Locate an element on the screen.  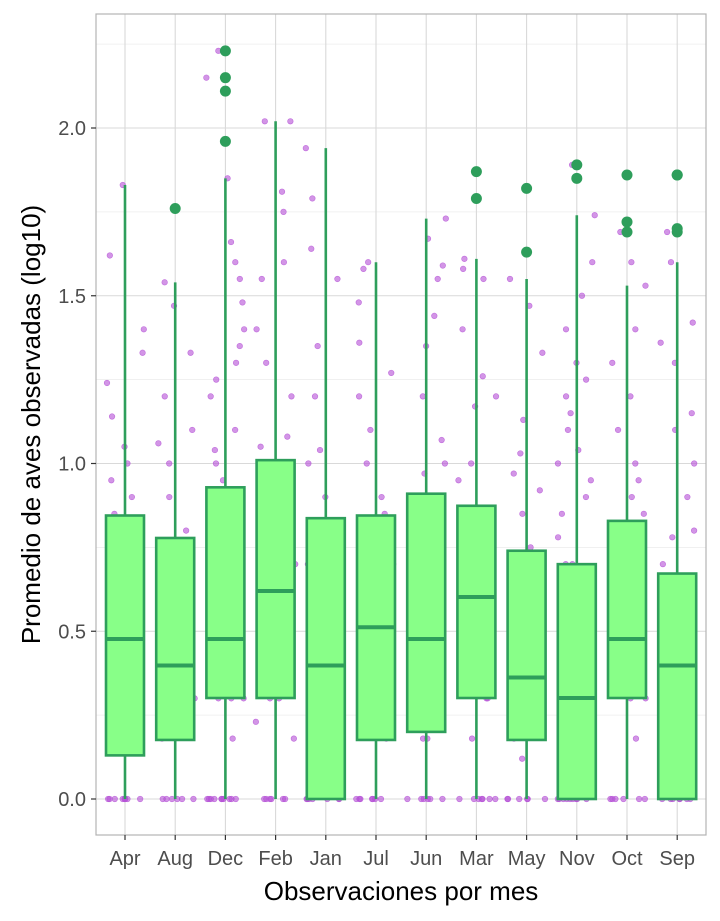
y-tick-label: 0.0 is located at coordinates (72, 800).